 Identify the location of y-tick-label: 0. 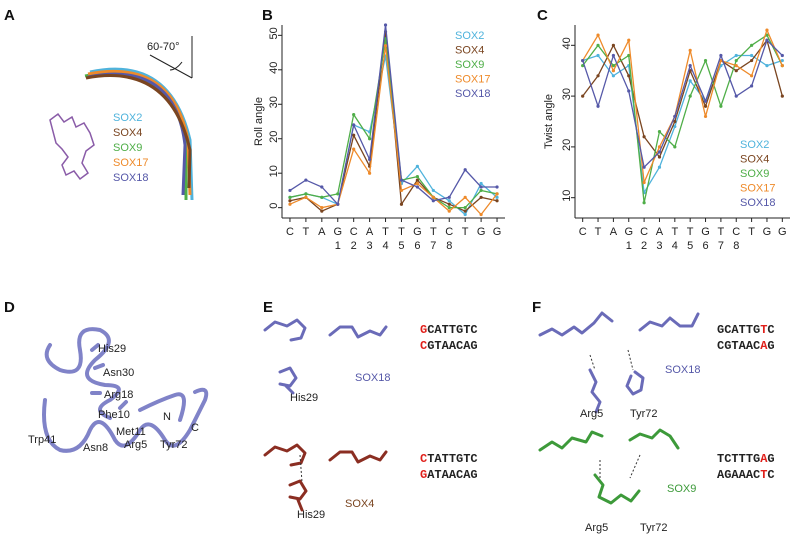
(274, 206).